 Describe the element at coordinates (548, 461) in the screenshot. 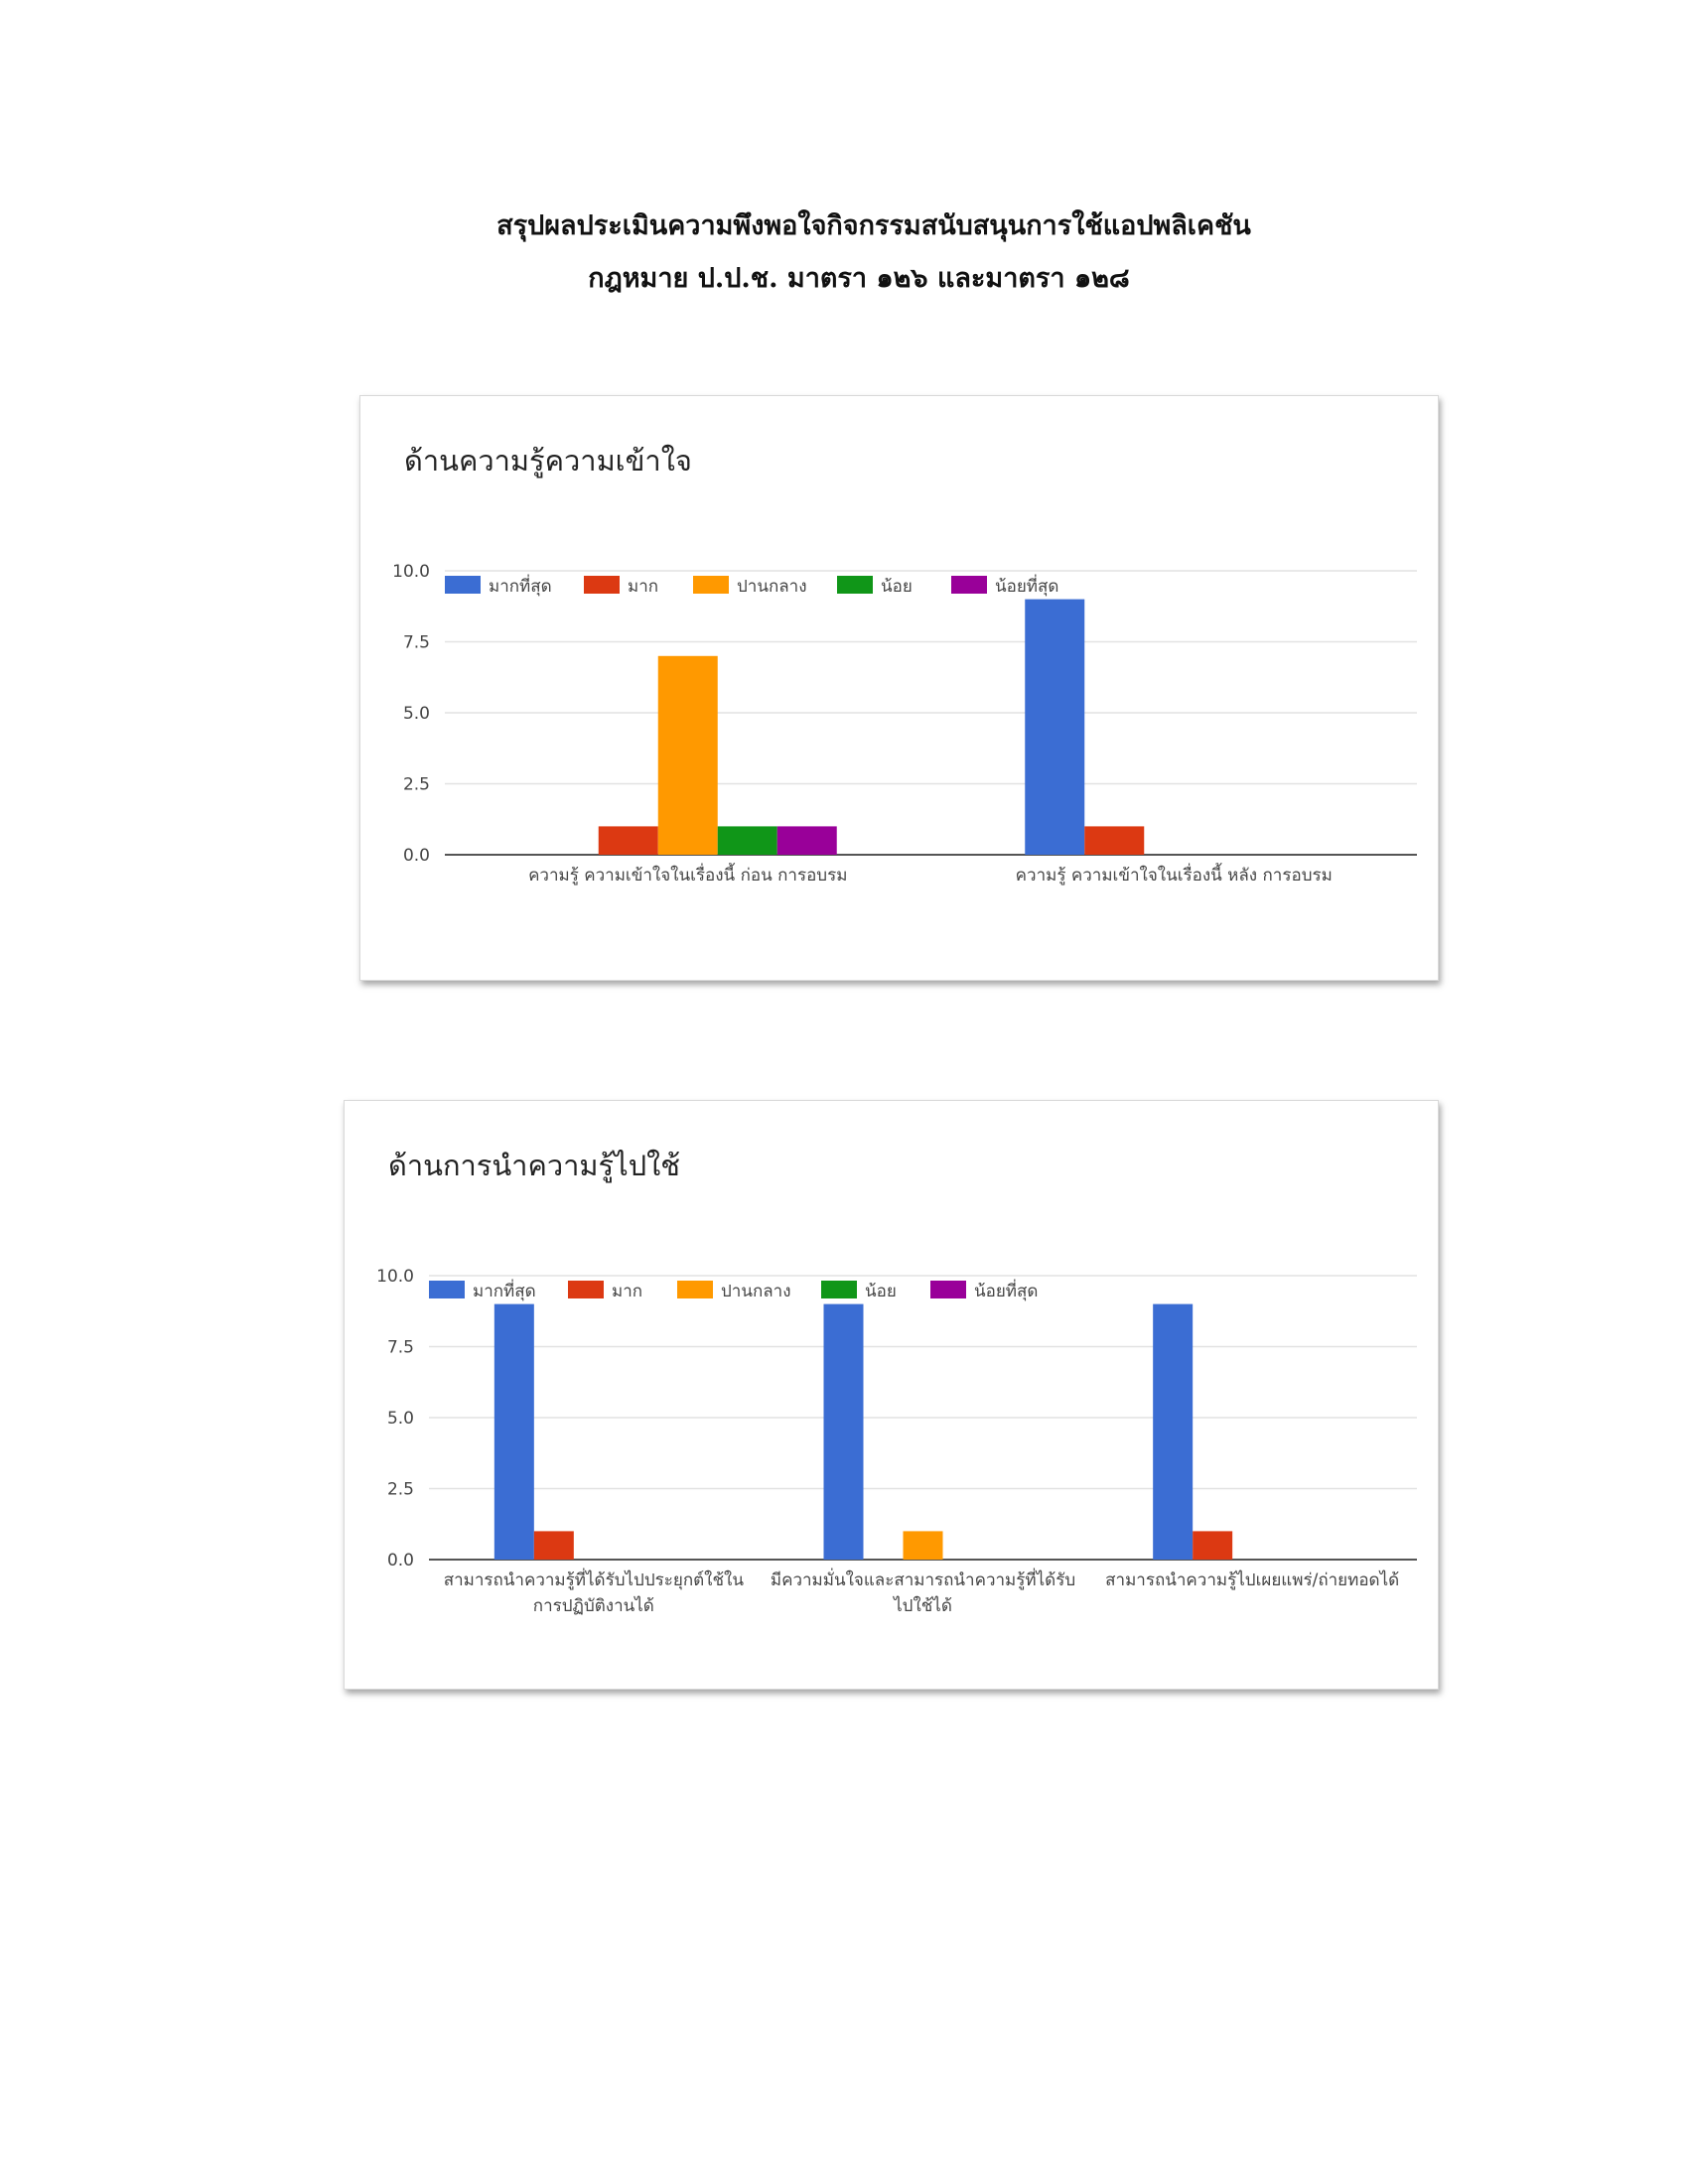

I see `chart-title: ด้านความรู้ความเข้าใจ` at that location.